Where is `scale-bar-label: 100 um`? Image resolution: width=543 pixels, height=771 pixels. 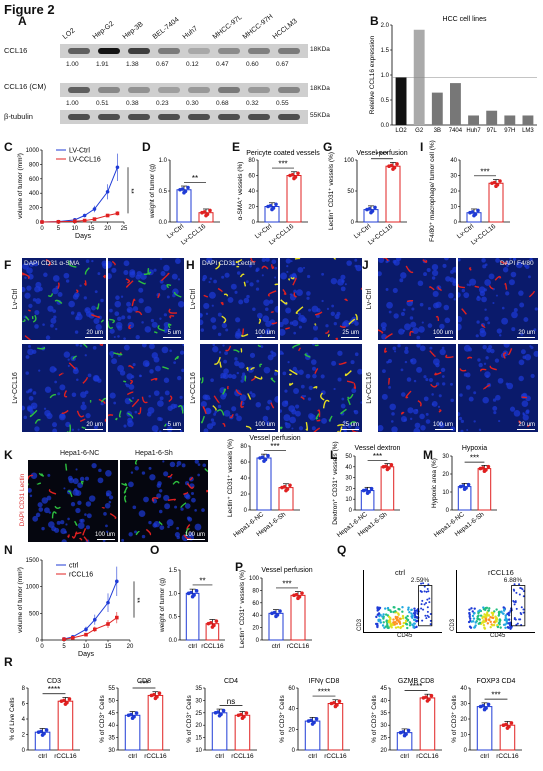
scale-bar-label: 100 um is located at coordinates (442, 425).